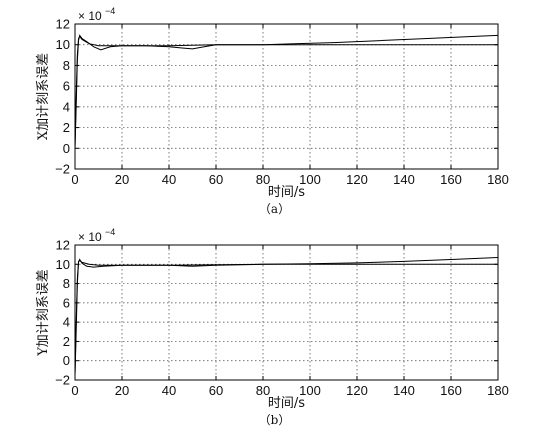  I want to click on panel-caption: （b）, so click(275, 420).